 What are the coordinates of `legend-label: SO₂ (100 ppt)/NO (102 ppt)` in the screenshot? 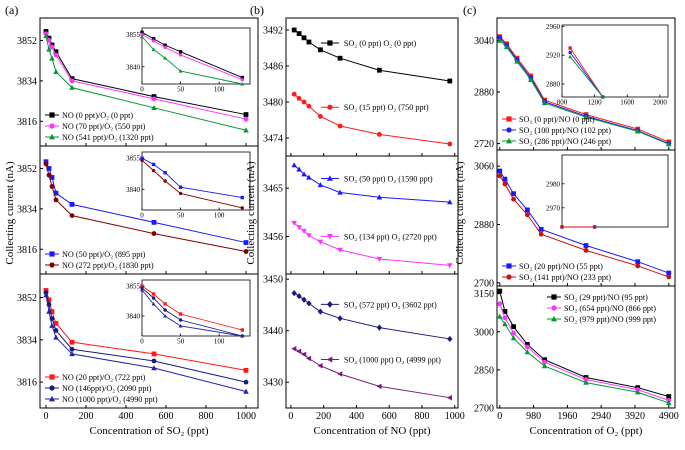 It's located at (565, 130).